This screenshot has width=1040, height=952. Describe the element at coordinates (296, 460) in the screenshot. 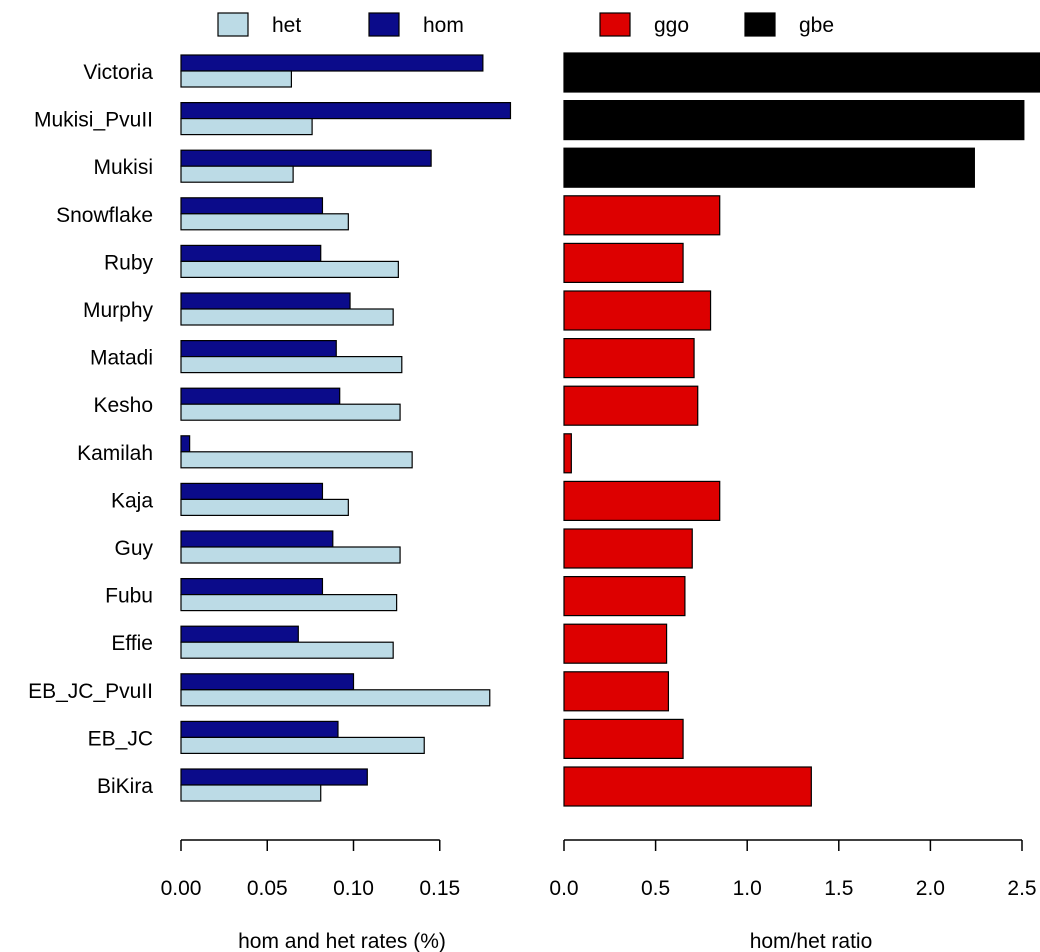

I see `bar-het-kamilah` at that location.